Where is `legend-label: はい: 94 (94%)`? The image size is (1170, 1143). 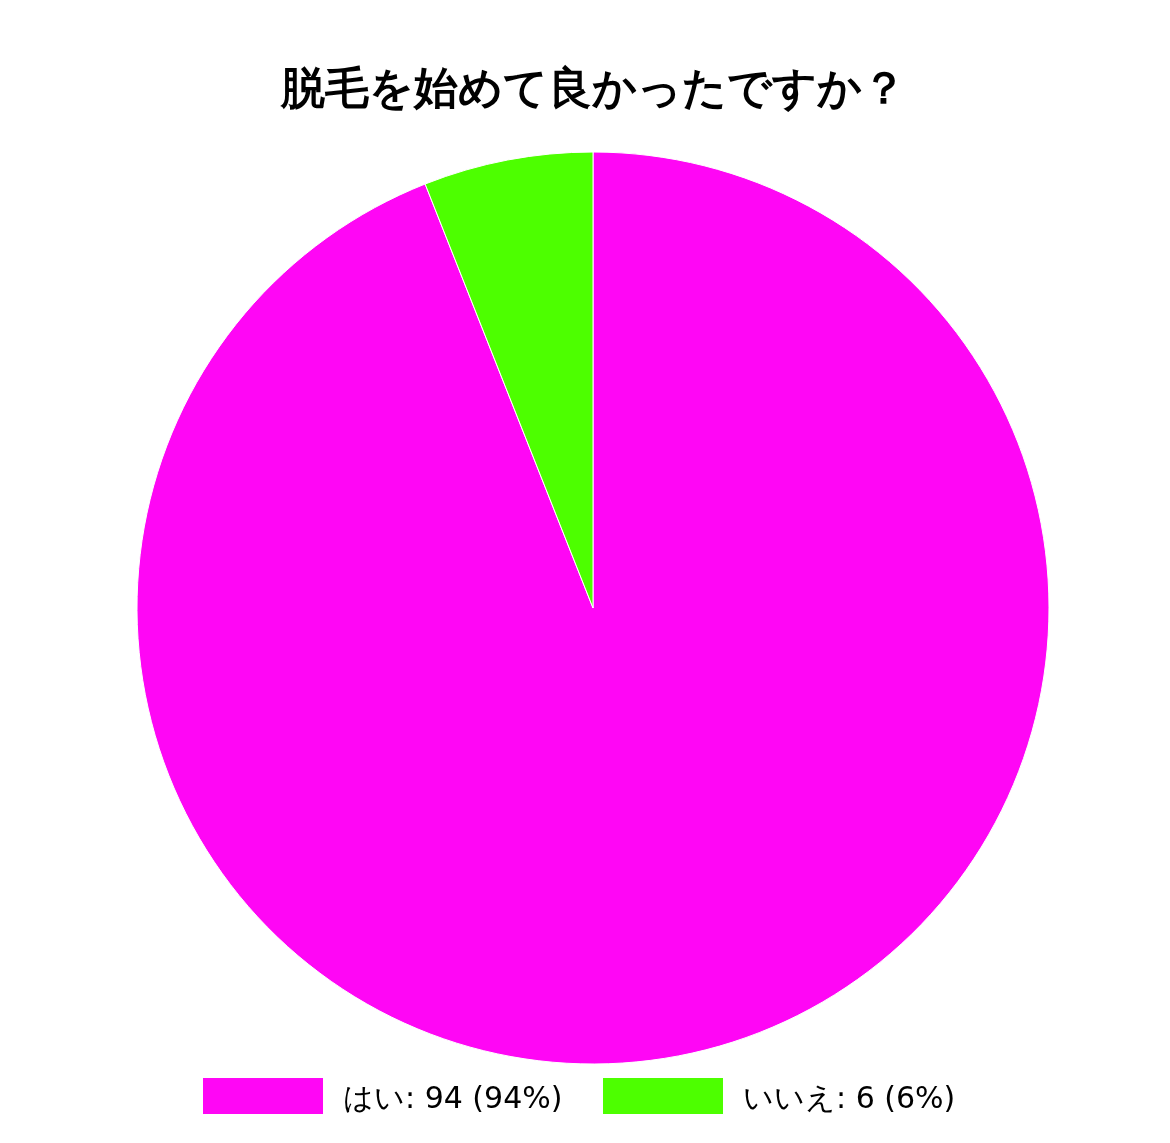 legend-label: はい: 94 (94%) is located at coordinates (453, 1097).